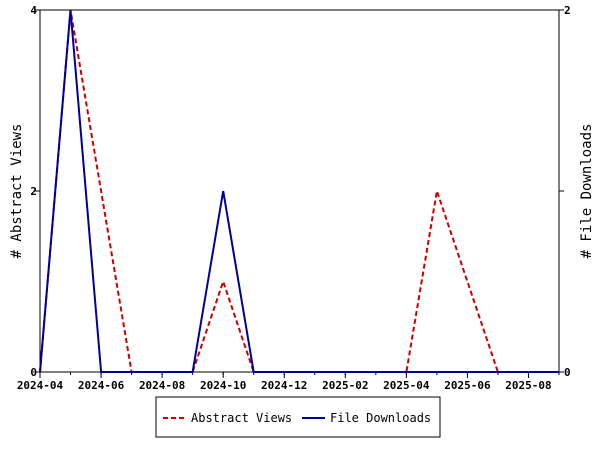 The height and width of the screenshot is (450, 600). What do you see at coordinates (345, 385) in the screenshot?
I see `x-tick-label: 2025-02` at bounding box center [345, 385].